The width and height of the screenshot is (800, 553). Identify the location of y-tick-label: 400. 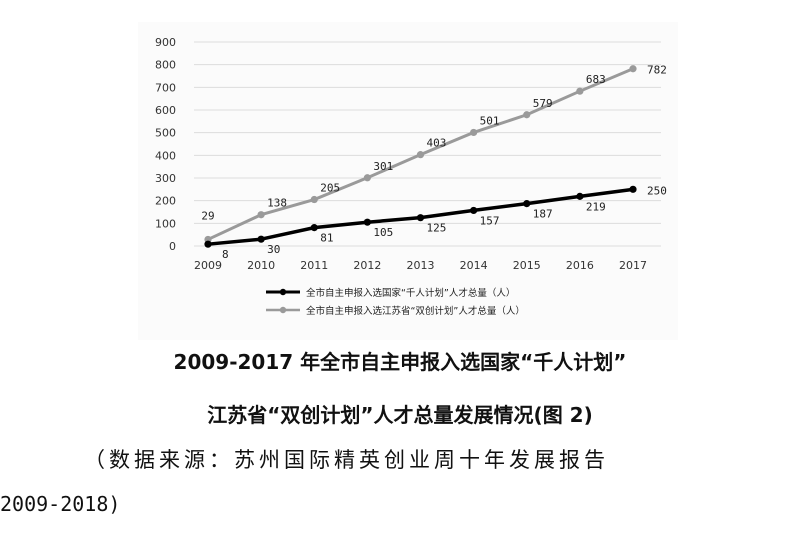
(165, 155).